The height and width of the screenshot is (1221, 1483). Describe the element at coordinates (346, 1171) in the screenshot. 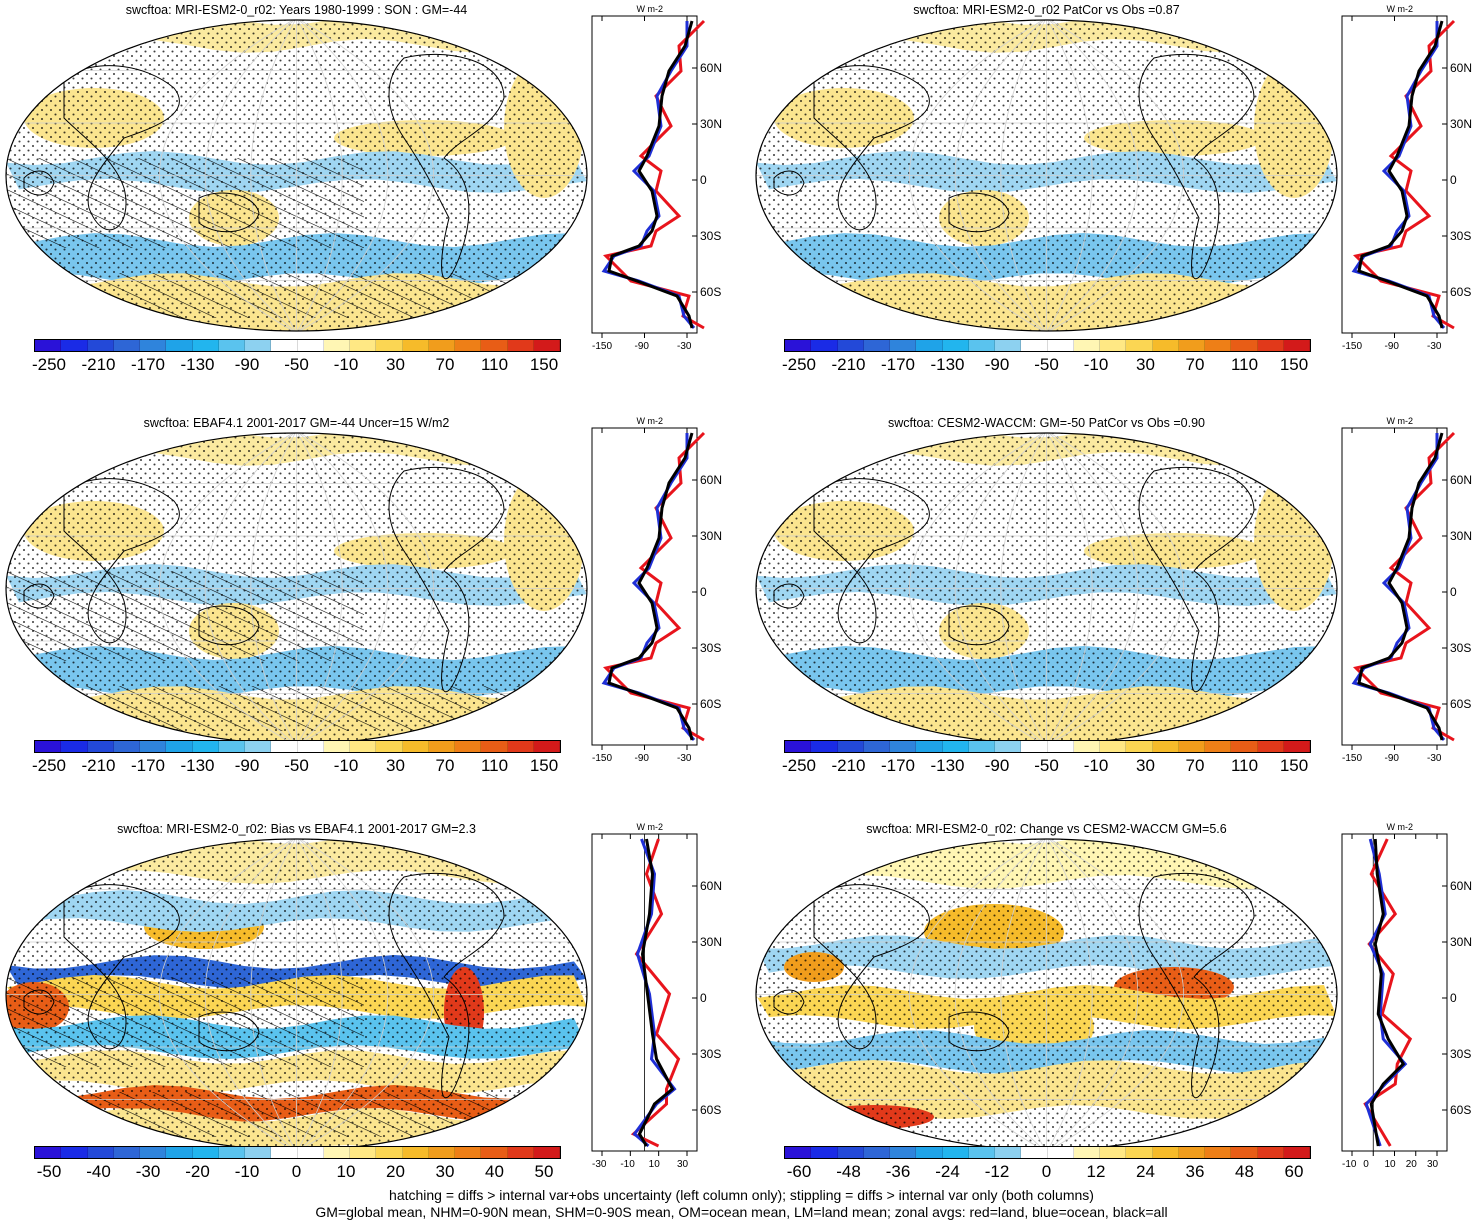

I see `colorbar-label: 10` at that location.